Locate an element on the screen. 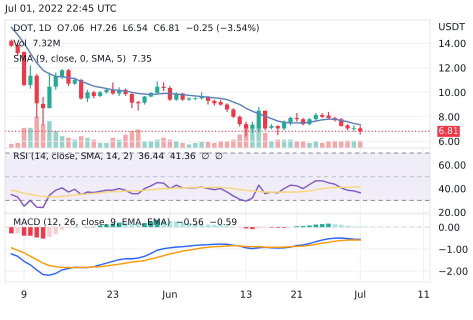 This screenshot has width=473, height=320. y-tick-label: 12.00 is located at coordinates (452, 68).